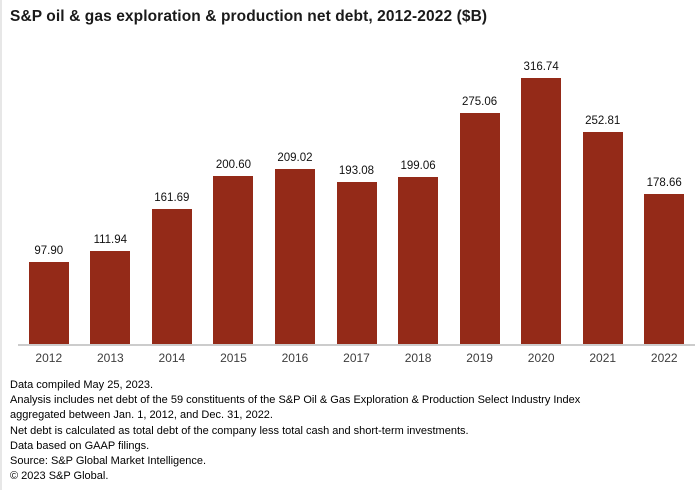  I want to click on bar-2013, so click(110, 298).